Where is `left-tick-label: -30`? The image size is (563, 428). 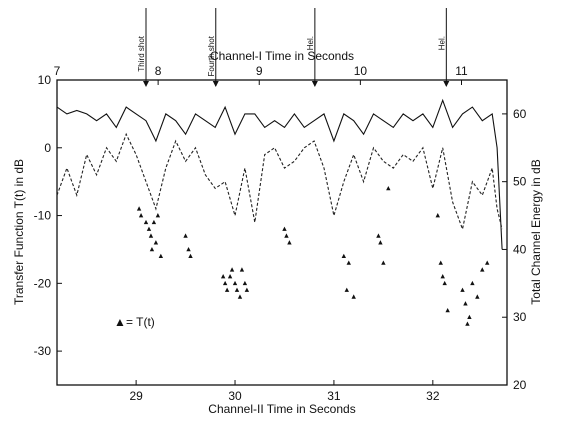 left-tick-label: -30 is located at coordinates (43, 351).